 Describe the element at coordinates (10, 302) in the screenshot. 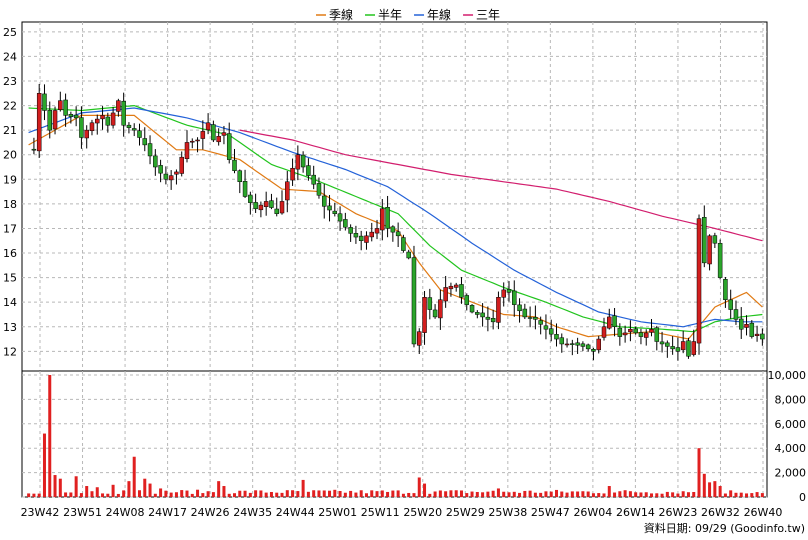

I see `price-tick-label: 14` at that location.